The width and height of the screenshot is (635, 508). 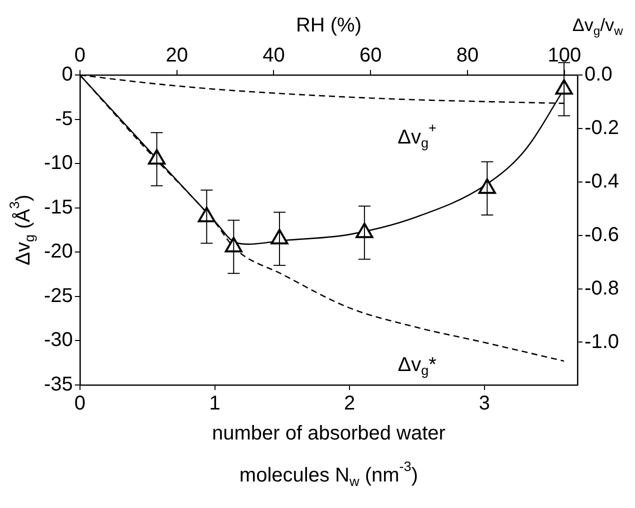 What do you see at coordinates (602, 127) in the screenshot?
I see `y2-tick-label: -0.2` at bounding box center [602, 127].